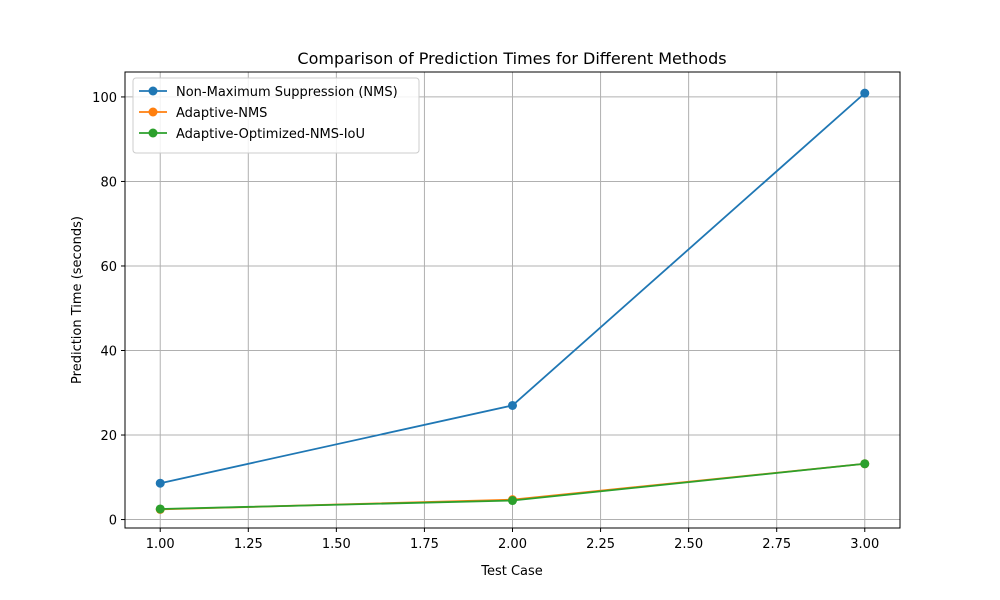 This screenshot has width=1000, height=600. What do you see at coordinates (600, 544) in the screenshot?
I see `x-tick-label: 2.25` at bounding box center [600, 544].